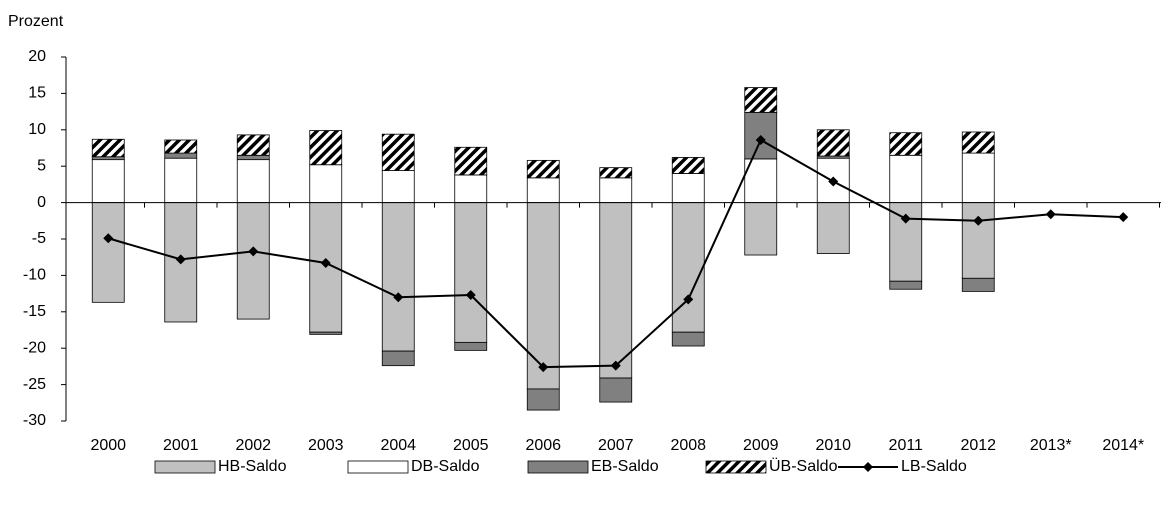 The image size is (1161, 509). I want to click on y-tick-label: -10, so click(34, 275).